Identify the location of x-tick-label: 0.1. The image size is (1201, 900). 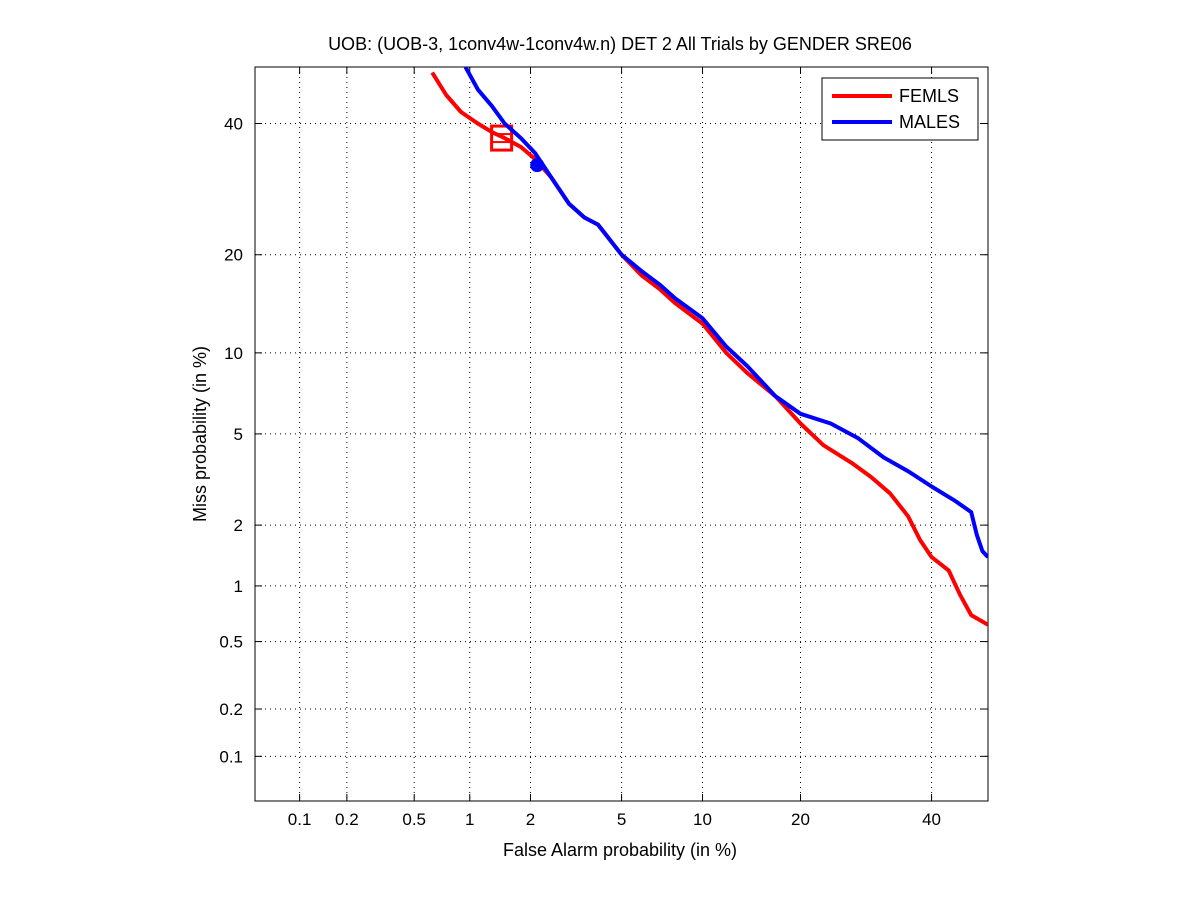
(300, 819).